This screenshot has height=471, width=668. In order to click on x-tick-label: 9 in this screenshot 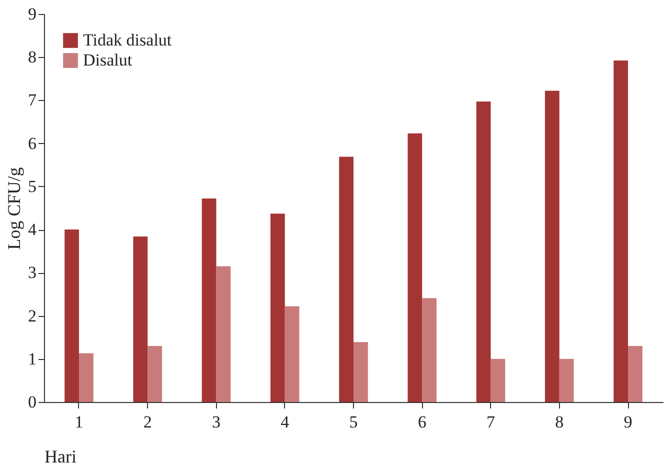, I will do `click(628, 422)`.